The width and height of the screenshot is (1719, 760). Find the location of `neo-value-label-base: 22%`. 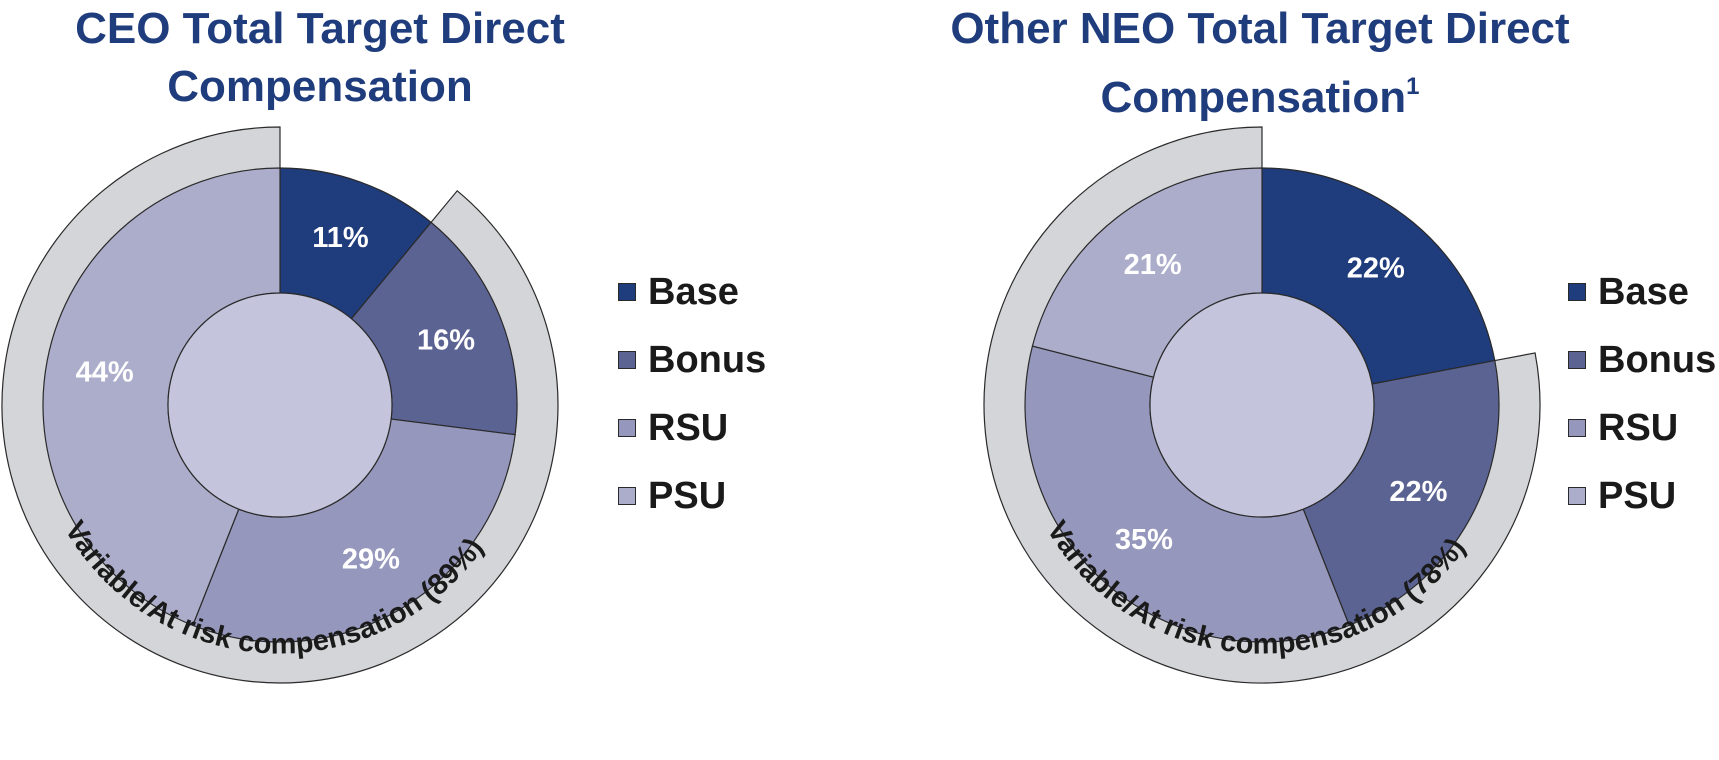

neo-value-label-base: 22% is located at coordinates (1376, 268).